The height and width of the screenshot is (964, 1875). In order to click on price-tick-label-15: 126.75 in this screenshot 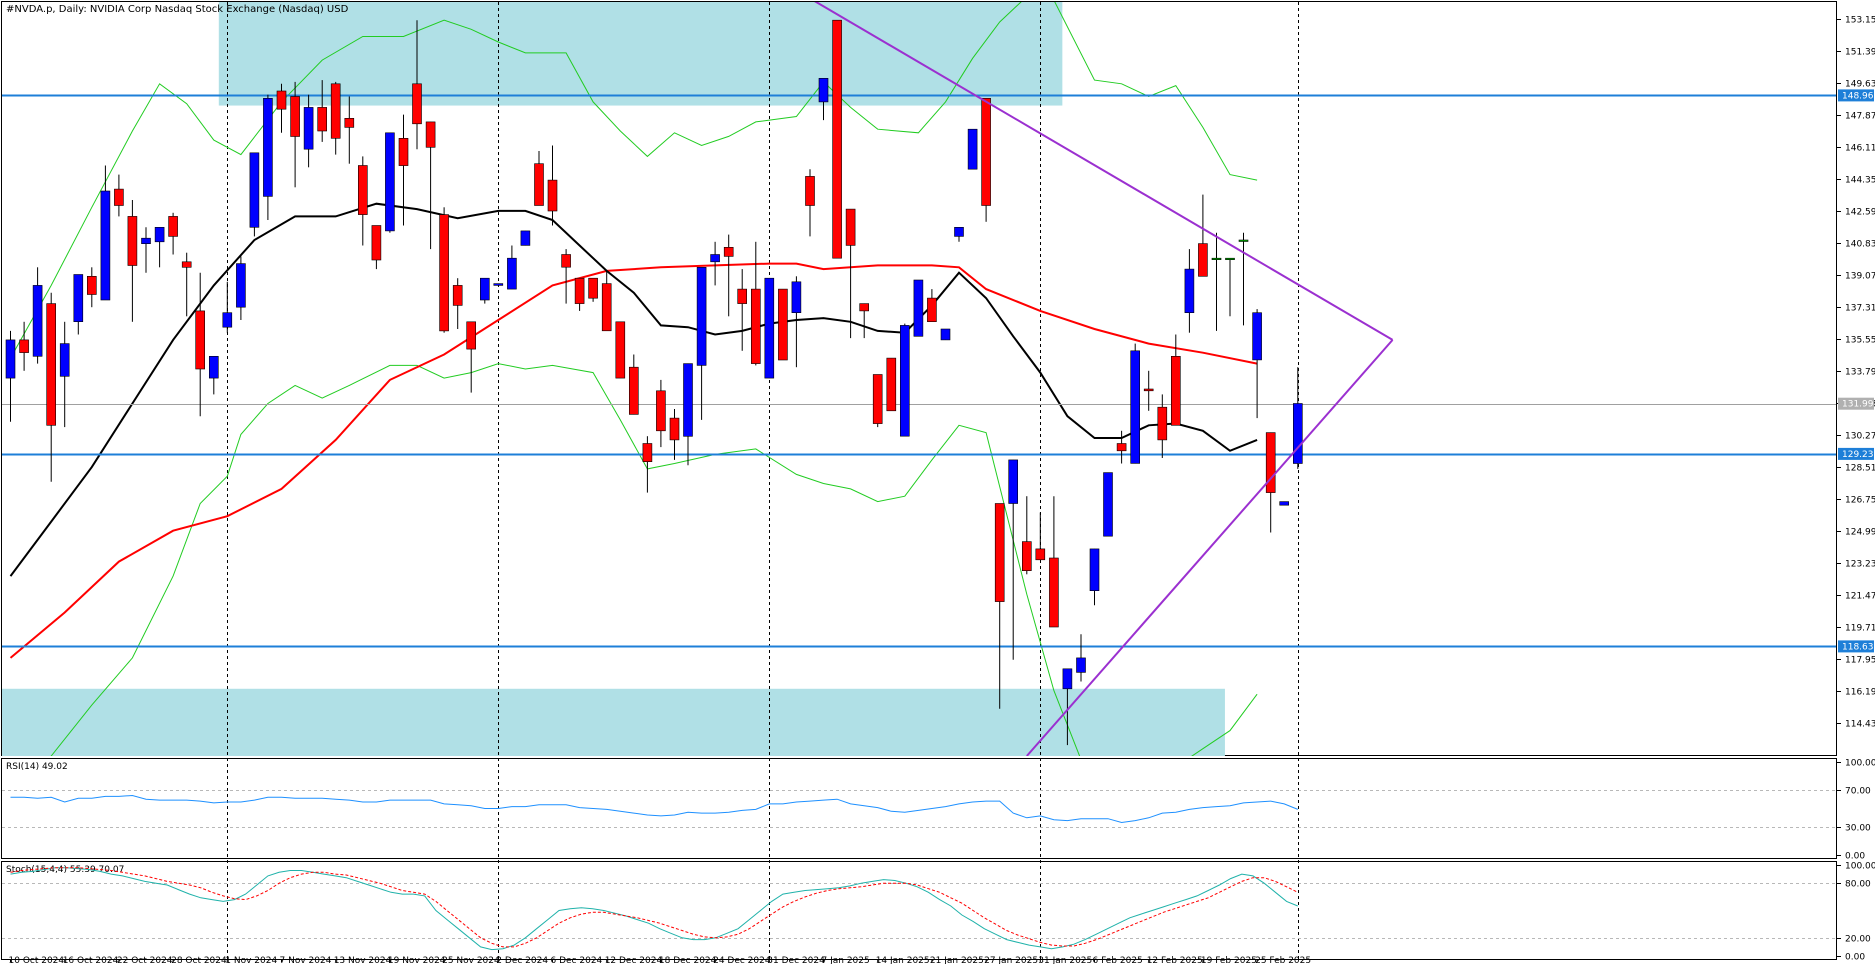, I will do `click(1860, 501)`.